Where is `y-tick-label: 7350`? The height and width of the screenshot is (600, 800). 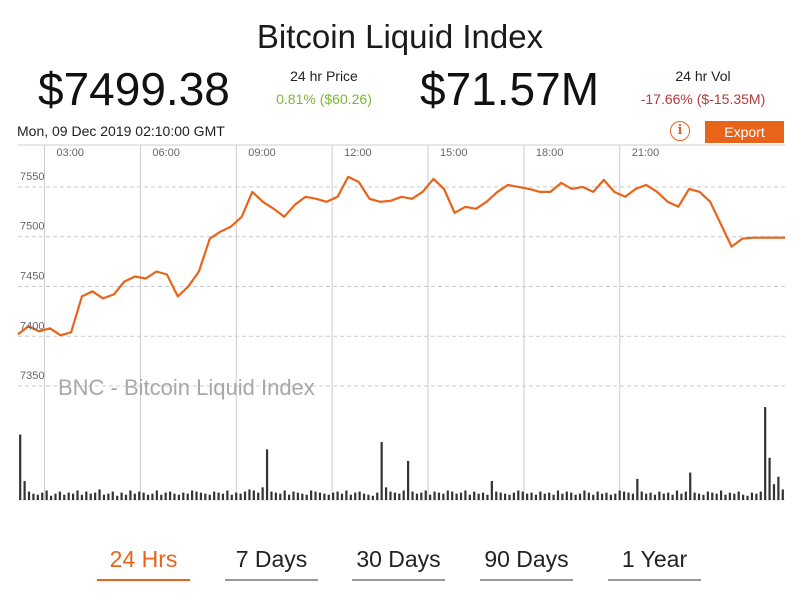 y-tick-label: 7350 is located at coordinates (32, 376).